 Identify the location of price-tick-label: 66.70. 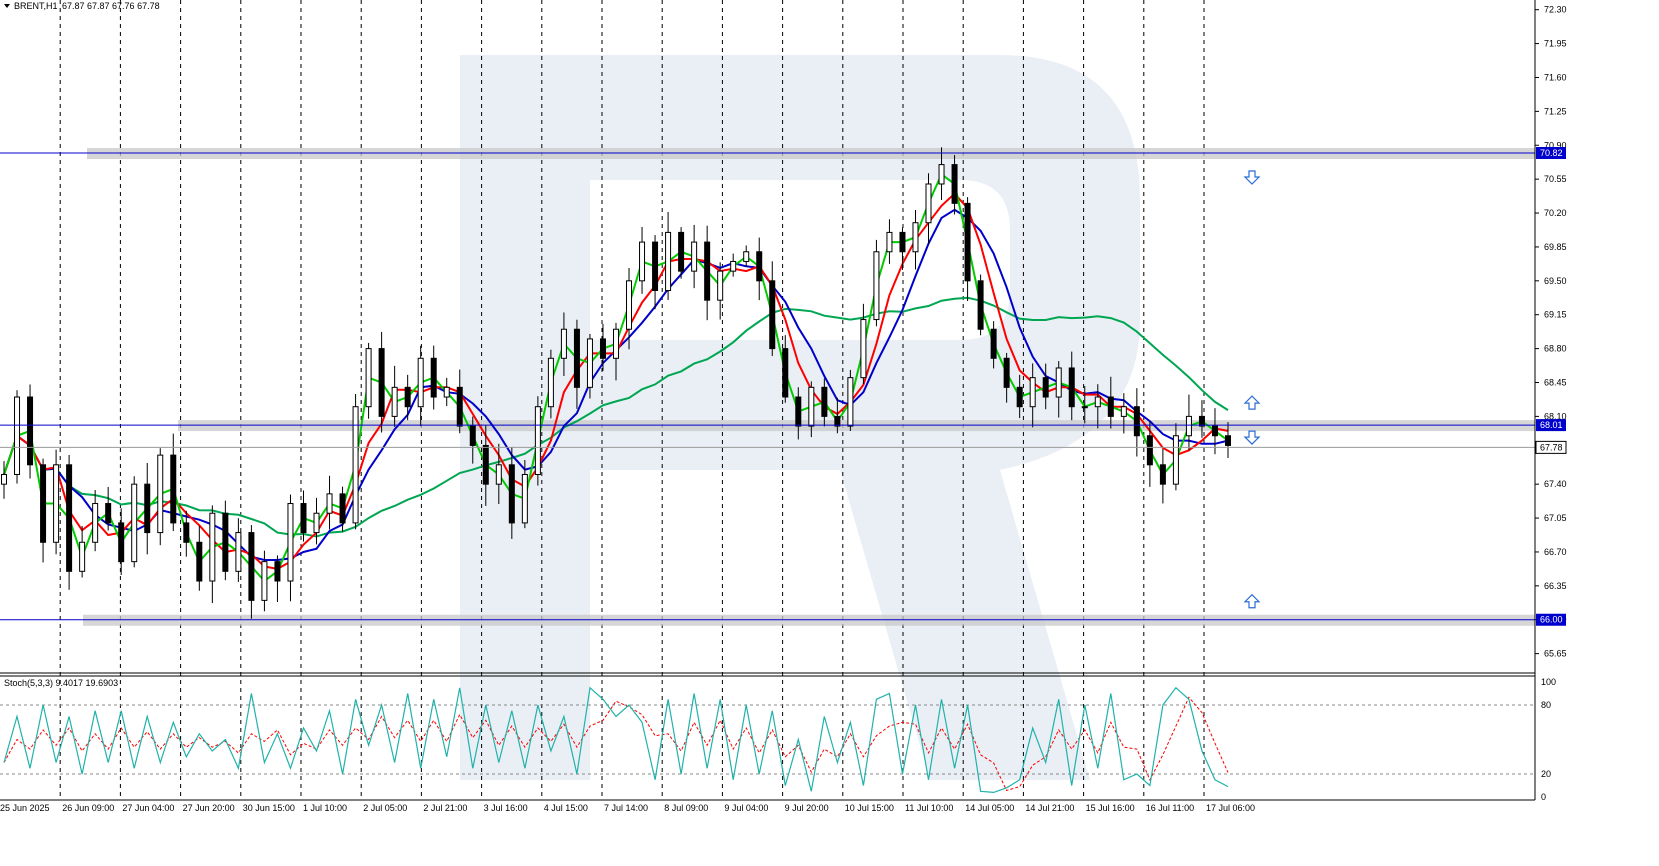
(1555, 552).